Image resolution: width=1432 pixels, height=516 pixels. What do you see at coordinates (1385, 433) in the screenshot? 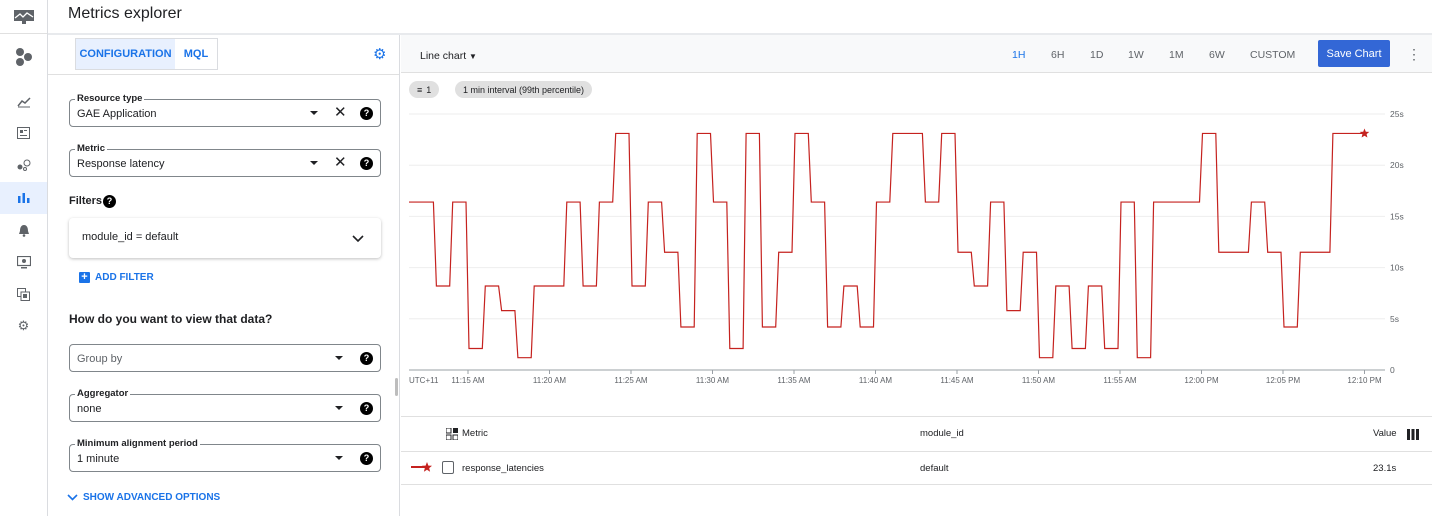
I see `column-header-value: Value` at bounding box center [1385, 433].